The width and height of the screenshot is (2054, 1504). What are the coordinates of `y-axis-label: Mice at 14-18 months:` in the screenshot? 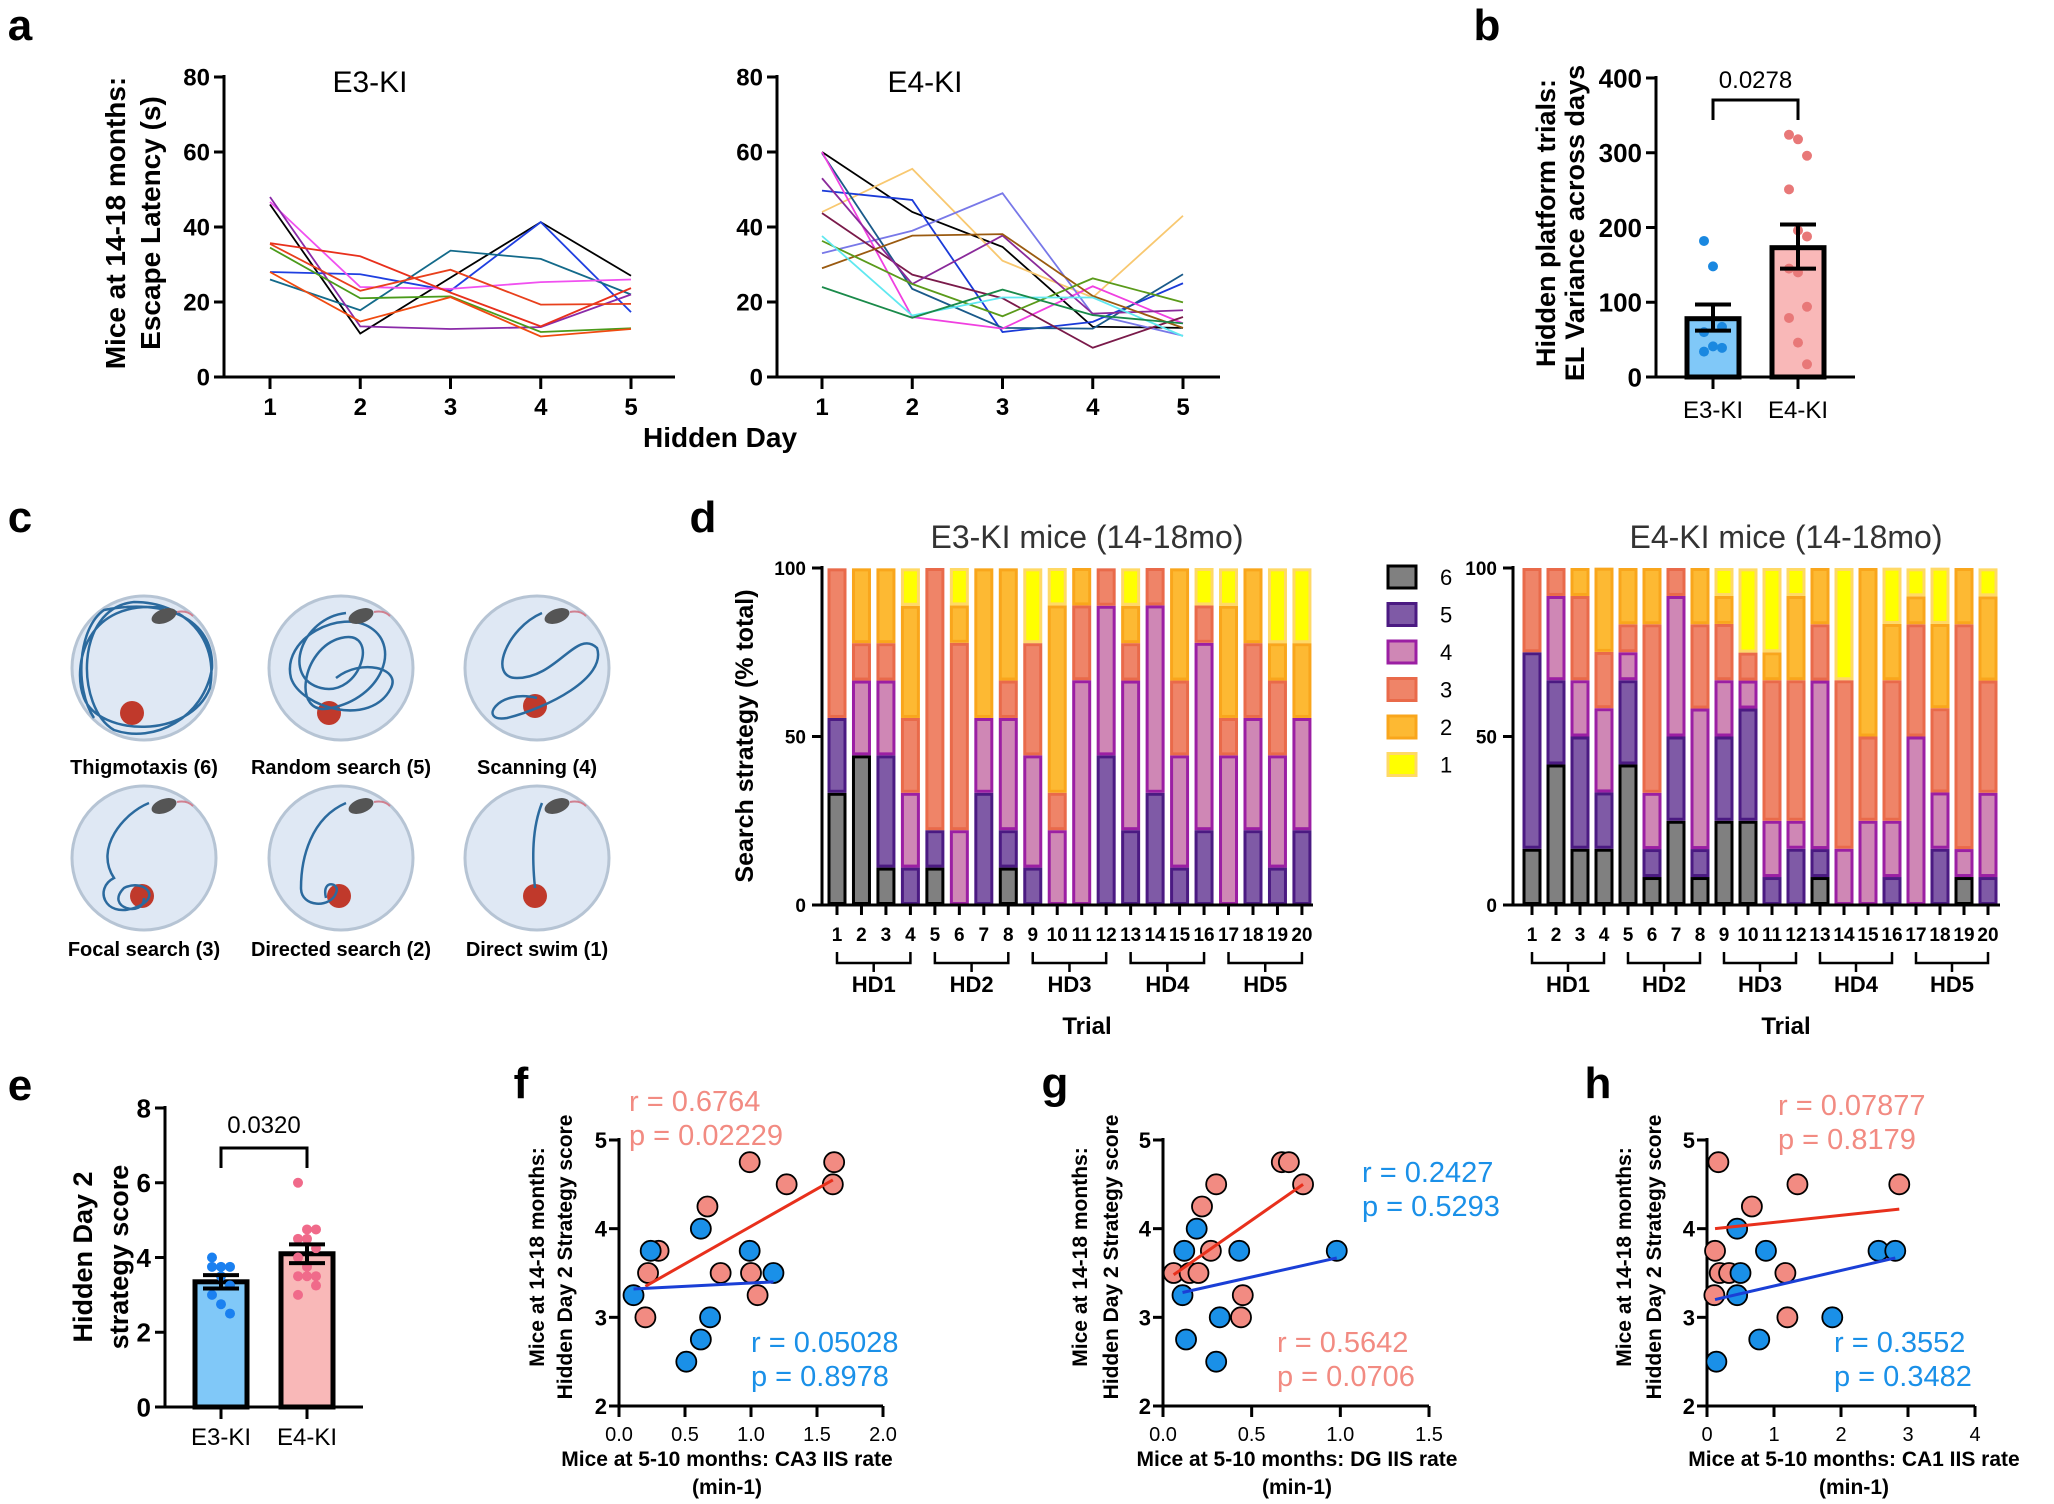 It's located at (115, 223).